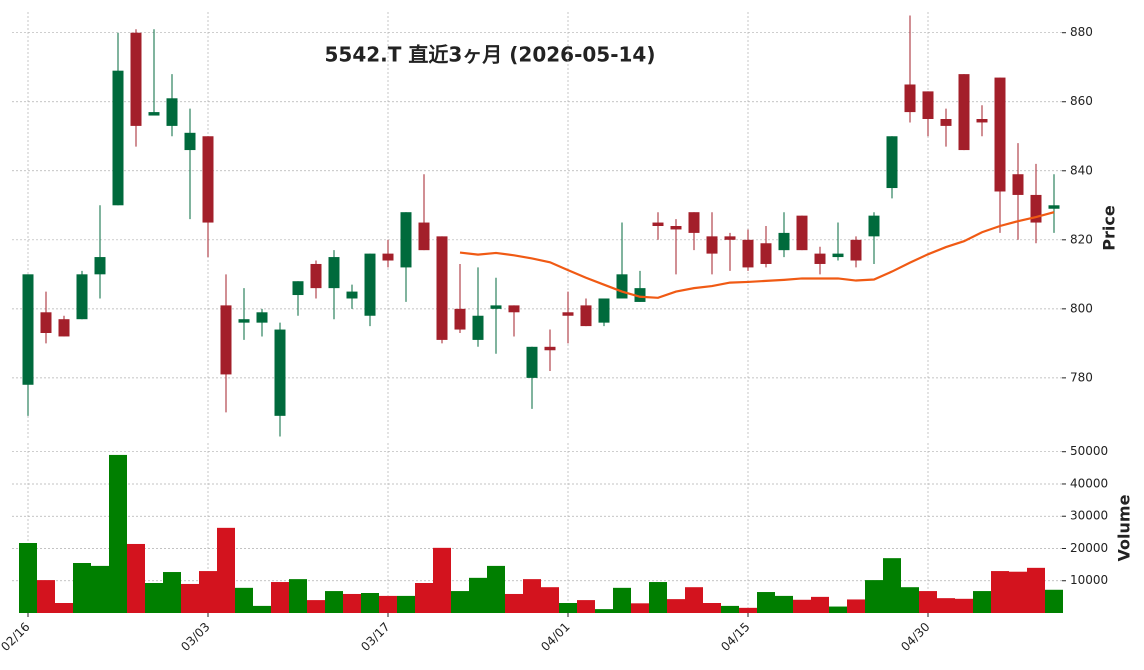  I want to click on x-tick-label: 03/17, so click(375, 637).